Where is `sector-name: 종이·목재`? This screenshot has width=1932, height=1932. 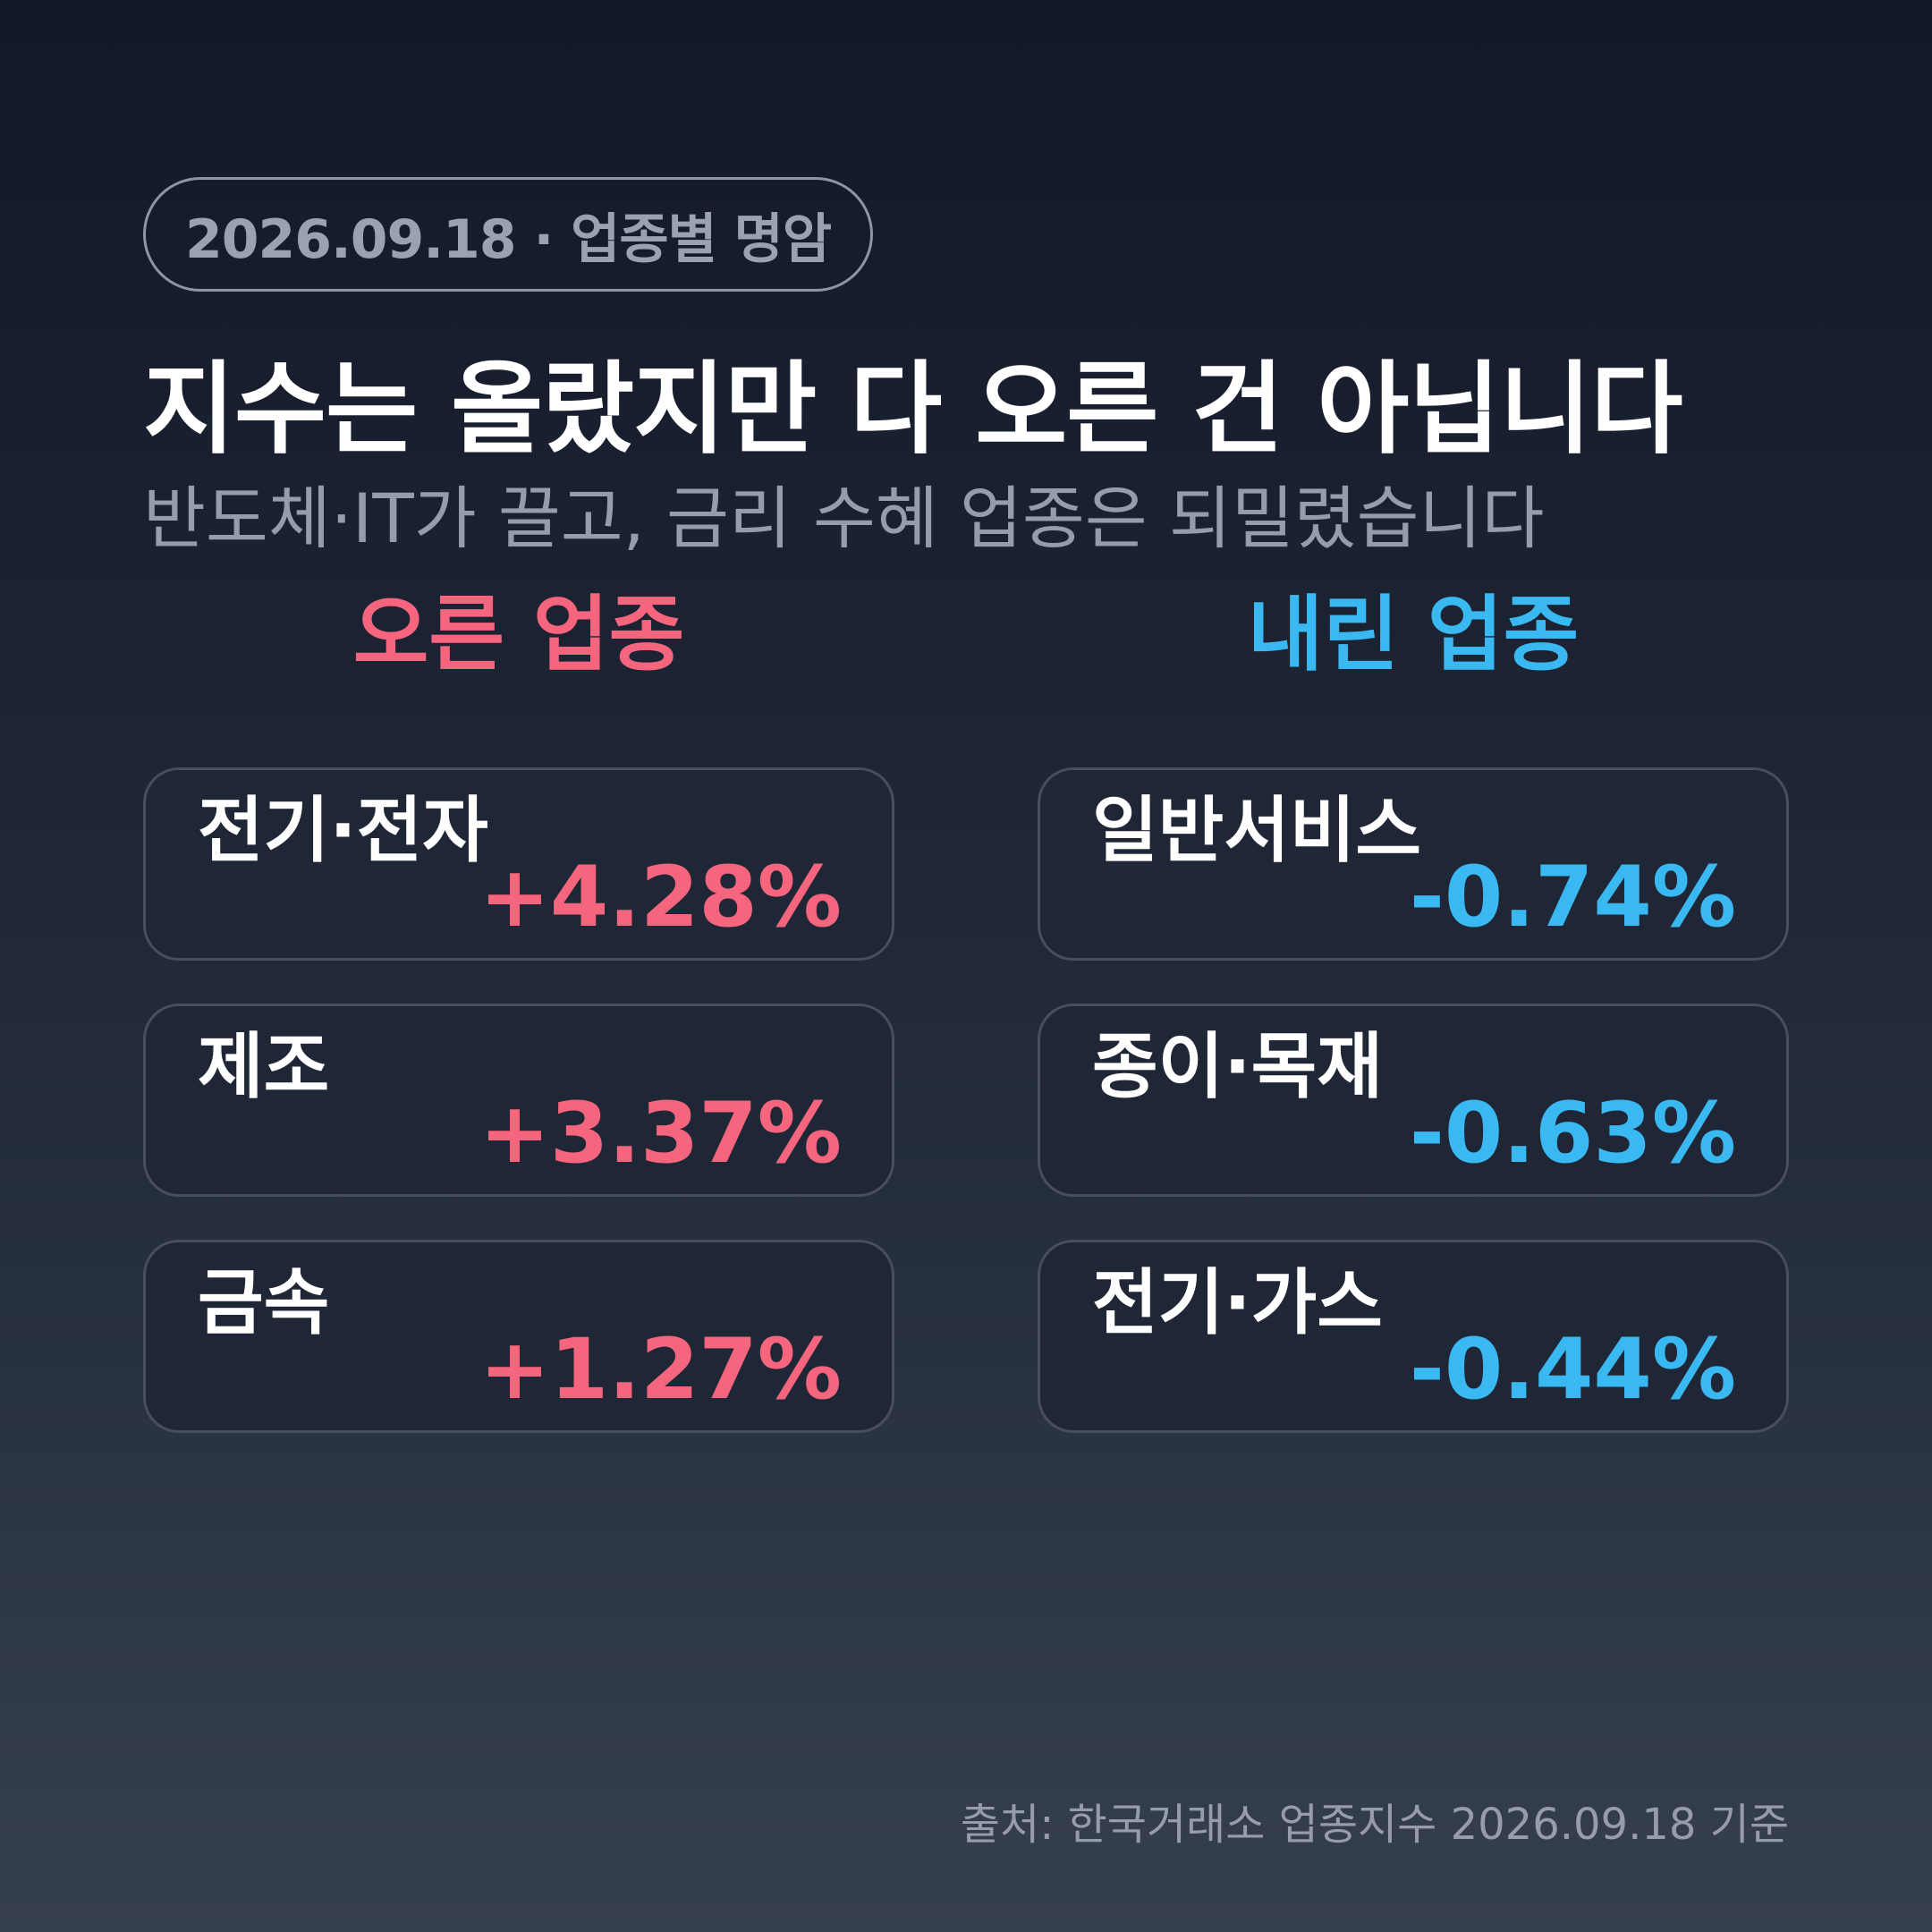
sector-name: 종이·목재 is located at coordinates (1237, 1066).